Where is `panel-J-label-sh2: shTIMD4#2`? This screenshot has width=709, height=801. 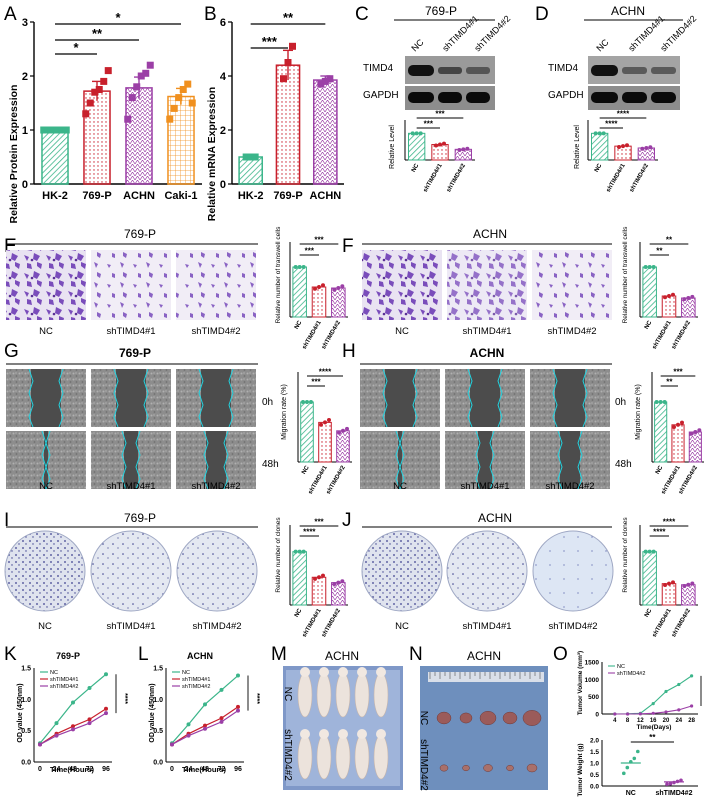 panel-J-label-sh2: shTIMD4#2 is located at coordinates (572, 626).